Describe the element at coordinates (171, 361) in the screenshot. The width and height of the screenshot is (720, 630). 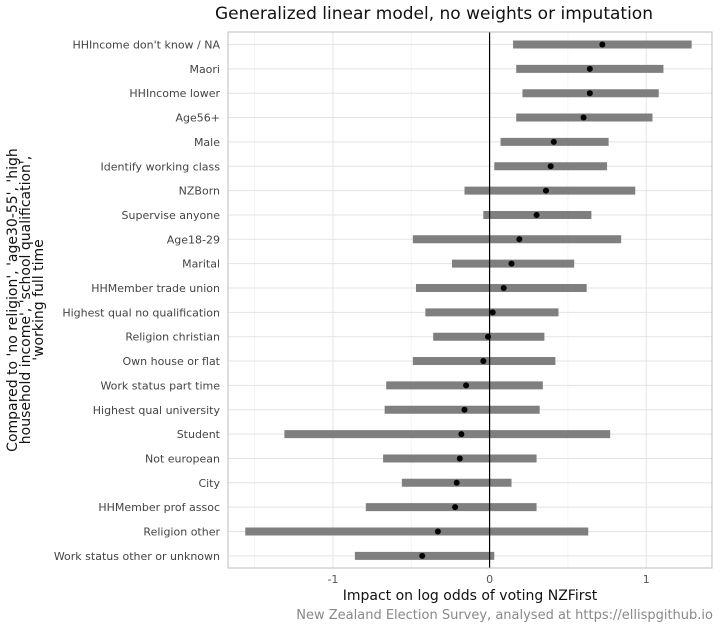
I see `category-label-13: Own house or flat` at that location.